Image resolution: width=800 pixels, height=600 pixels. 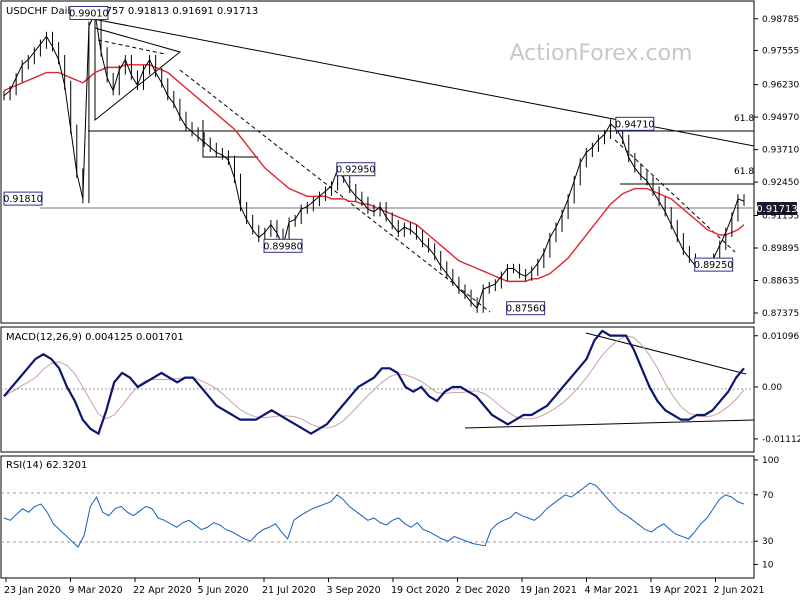 What do you see at coordinates (772, 388) in the screenshot?
I see `macd-y-tick-label: 0.00` at bounding box center [772, 388].